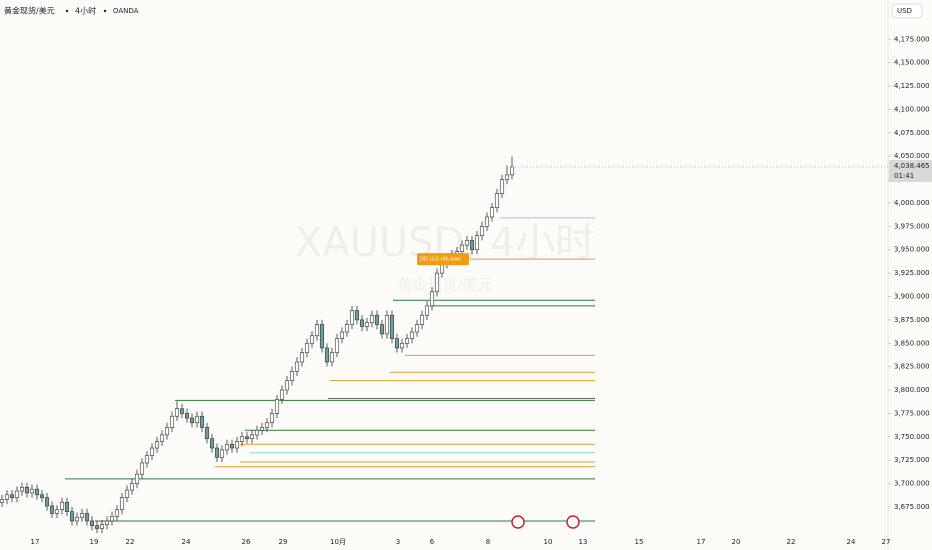 Image resolution: width=932 pixels, height=550 pixels. I want to click on y-tick-label: 4,100.000, so click(912, 109).